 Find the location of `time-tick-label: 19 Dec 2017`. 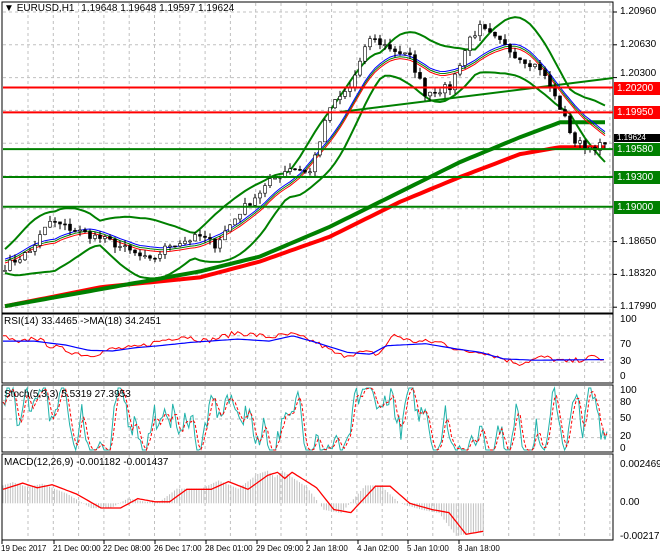

time-tick-label: 19 Dec 2017 is located at coordinates (24, 548).